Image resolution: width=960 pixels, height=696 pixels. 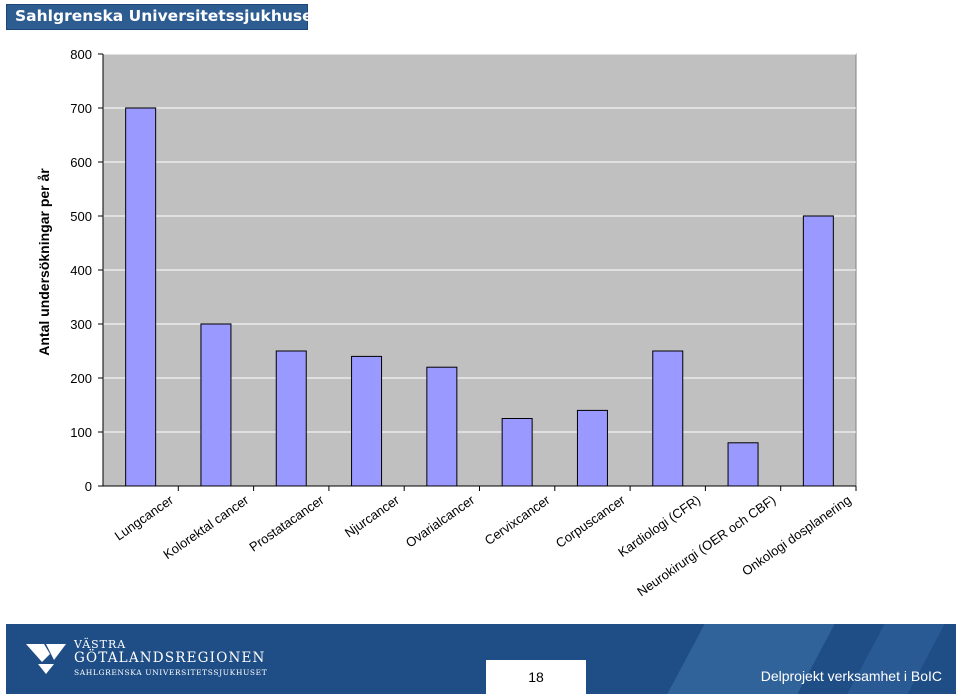 I want to click on y-tick-label: 800, so click(x=81, y=54).